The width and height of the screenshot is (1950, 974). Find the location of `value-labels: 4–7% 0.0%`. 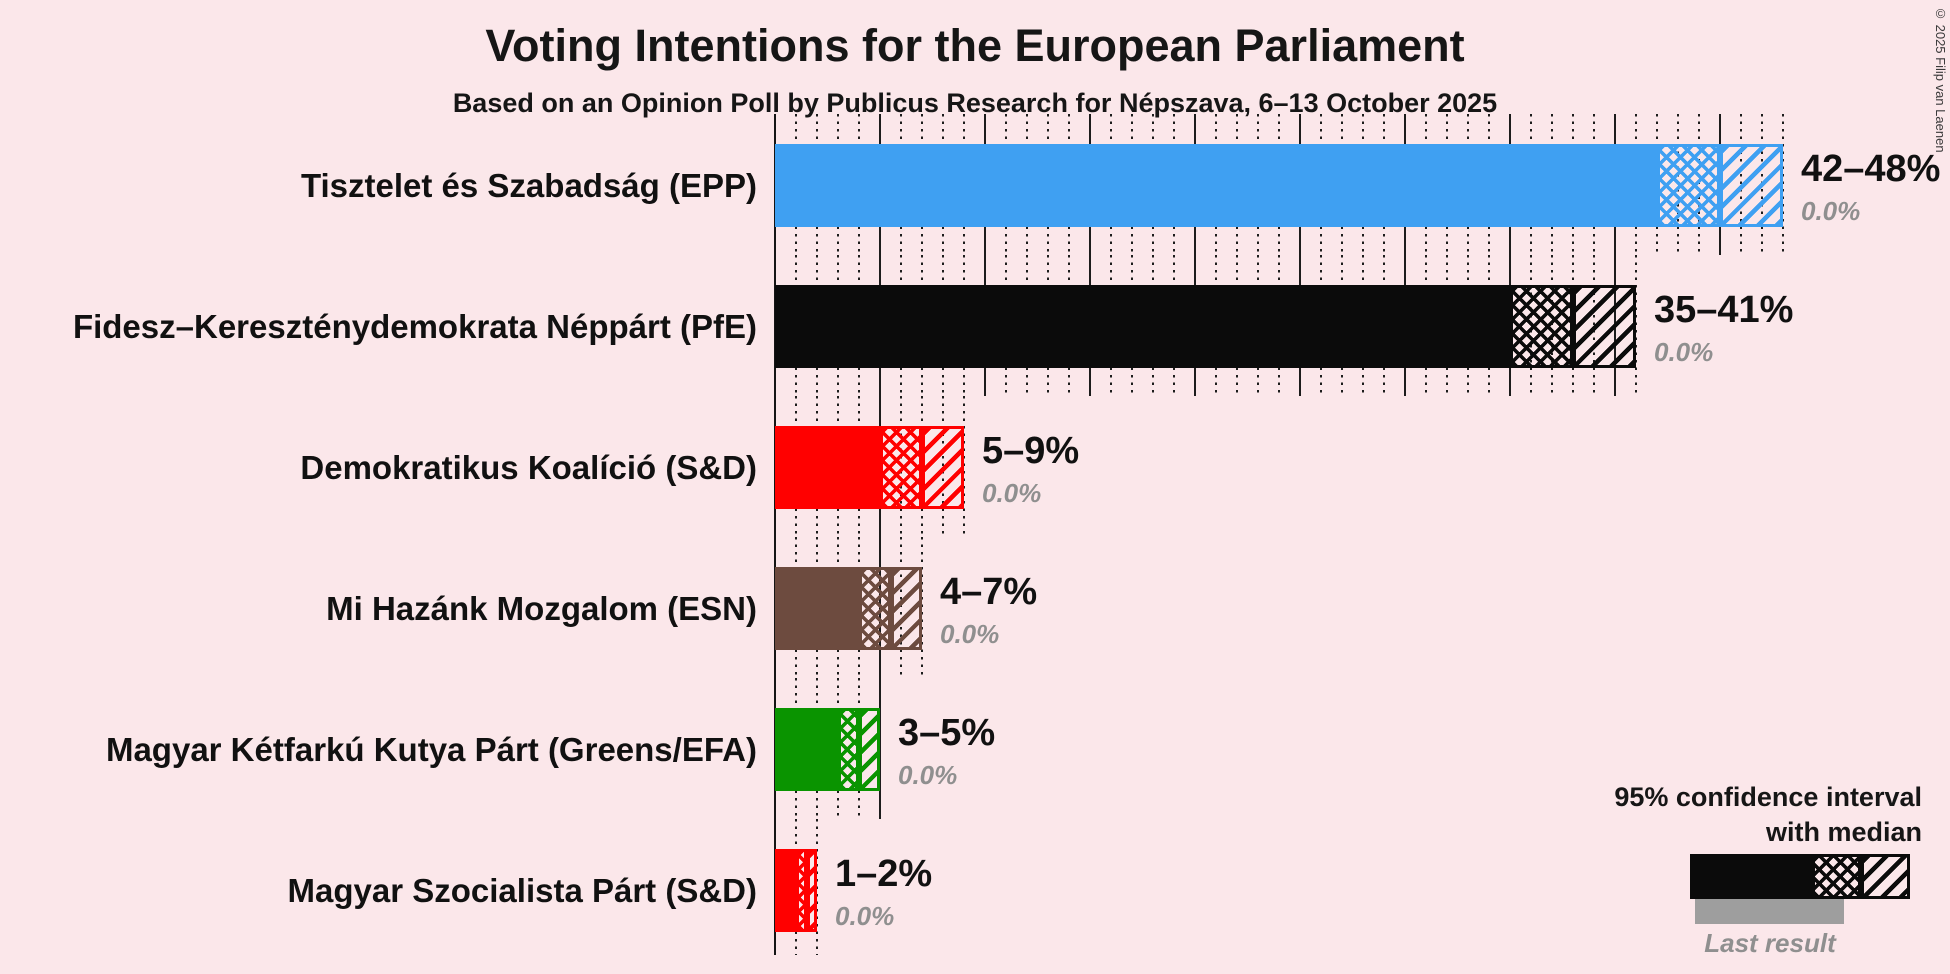

value-labels: 4–7% 0.0% is located at coordinates (988, 608).